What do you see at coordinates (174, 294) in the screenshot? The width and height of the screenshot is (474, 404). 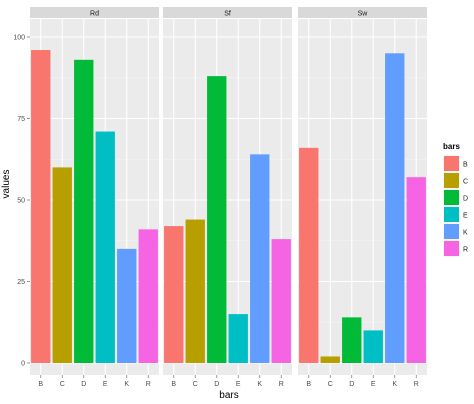 I see `bar-sf-b` at bounding box center [174, 294].